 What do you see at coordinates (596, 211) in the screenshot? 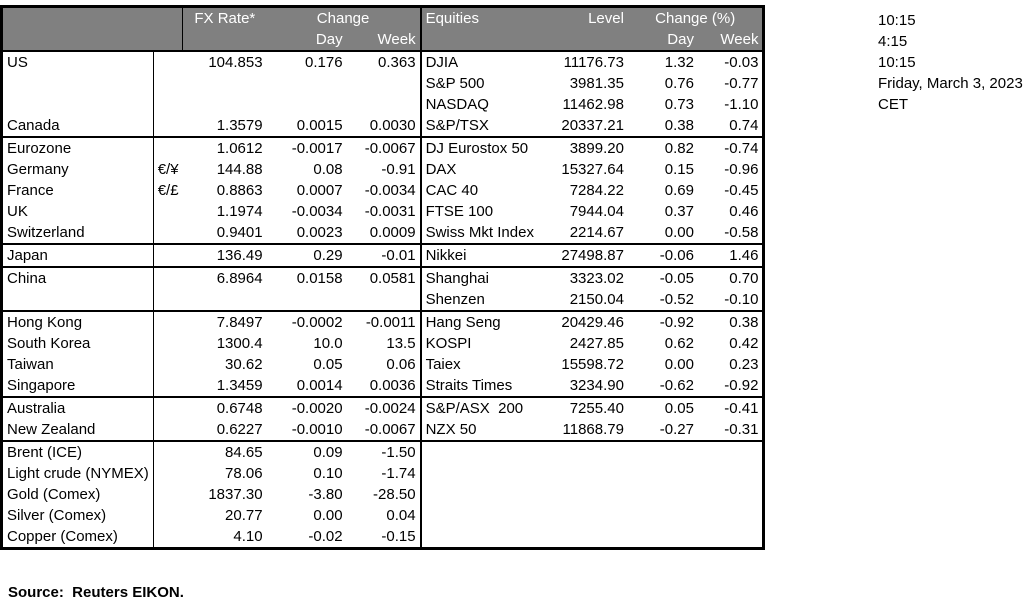
I see `equity-level: 7944.04` at bounding box center [596, 211].